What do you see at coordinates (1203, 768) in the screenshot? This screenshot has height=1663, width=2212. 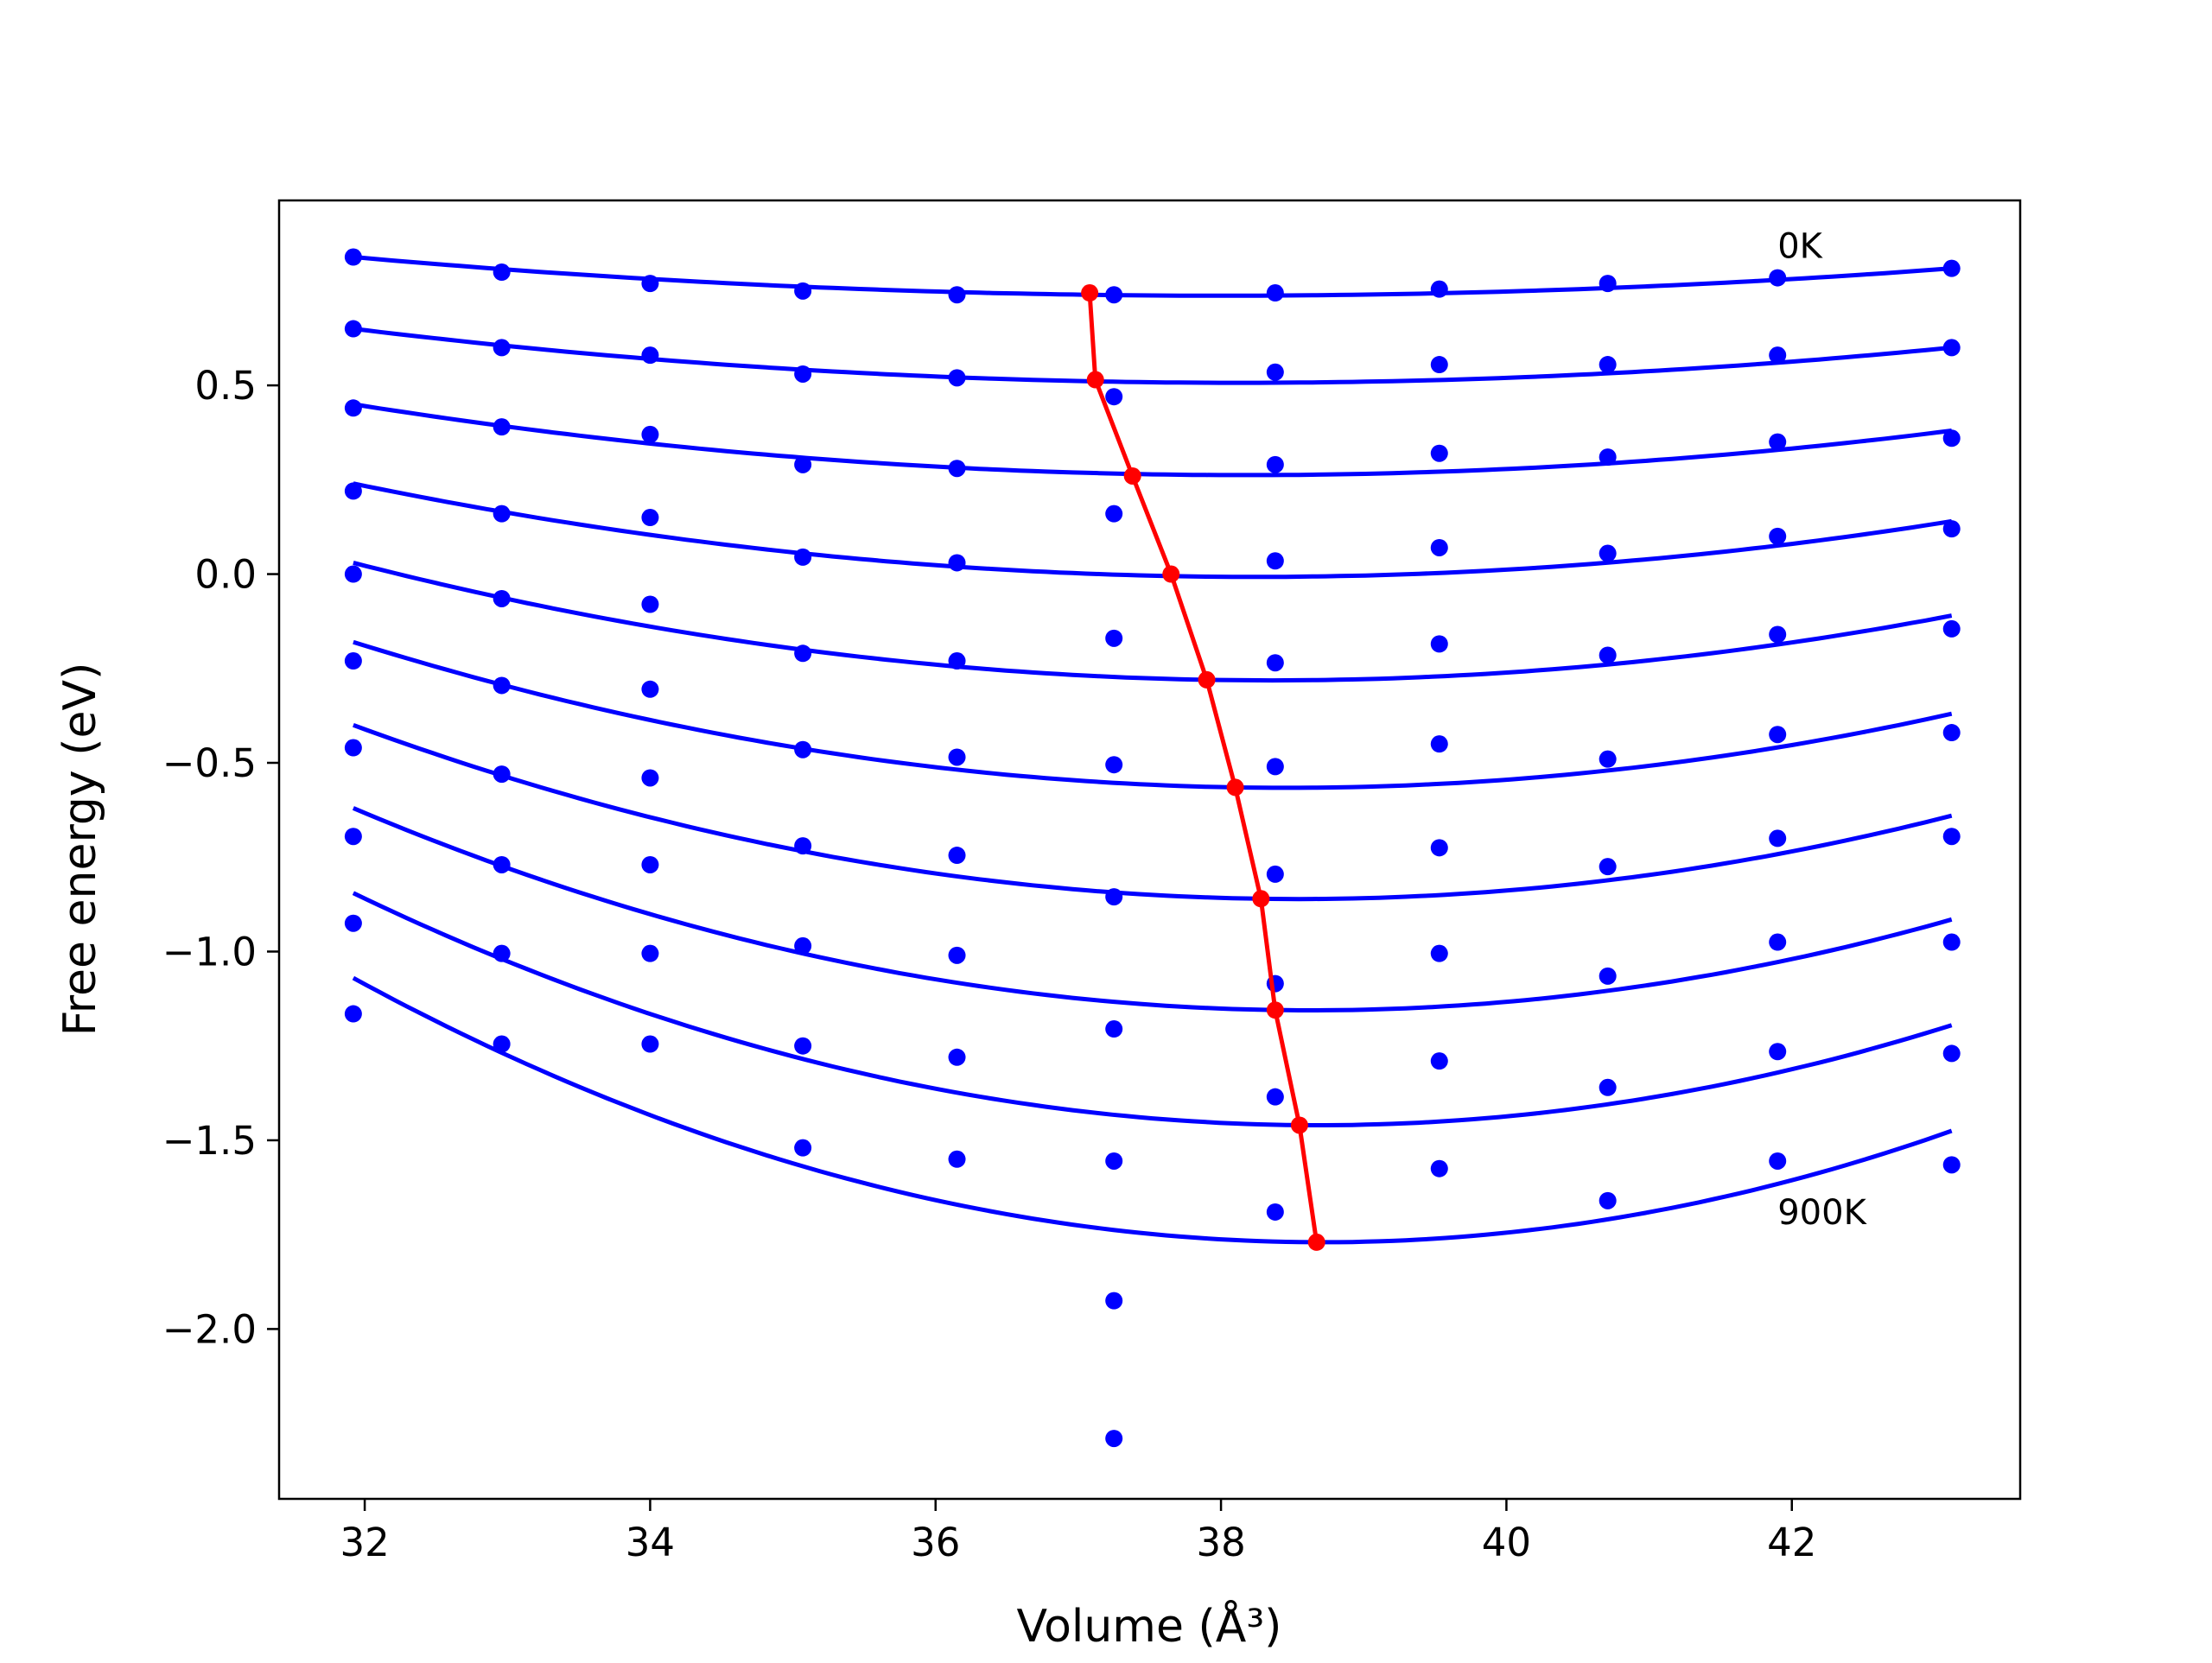 I see `minimum-line` at bounding box center [1203, 768].